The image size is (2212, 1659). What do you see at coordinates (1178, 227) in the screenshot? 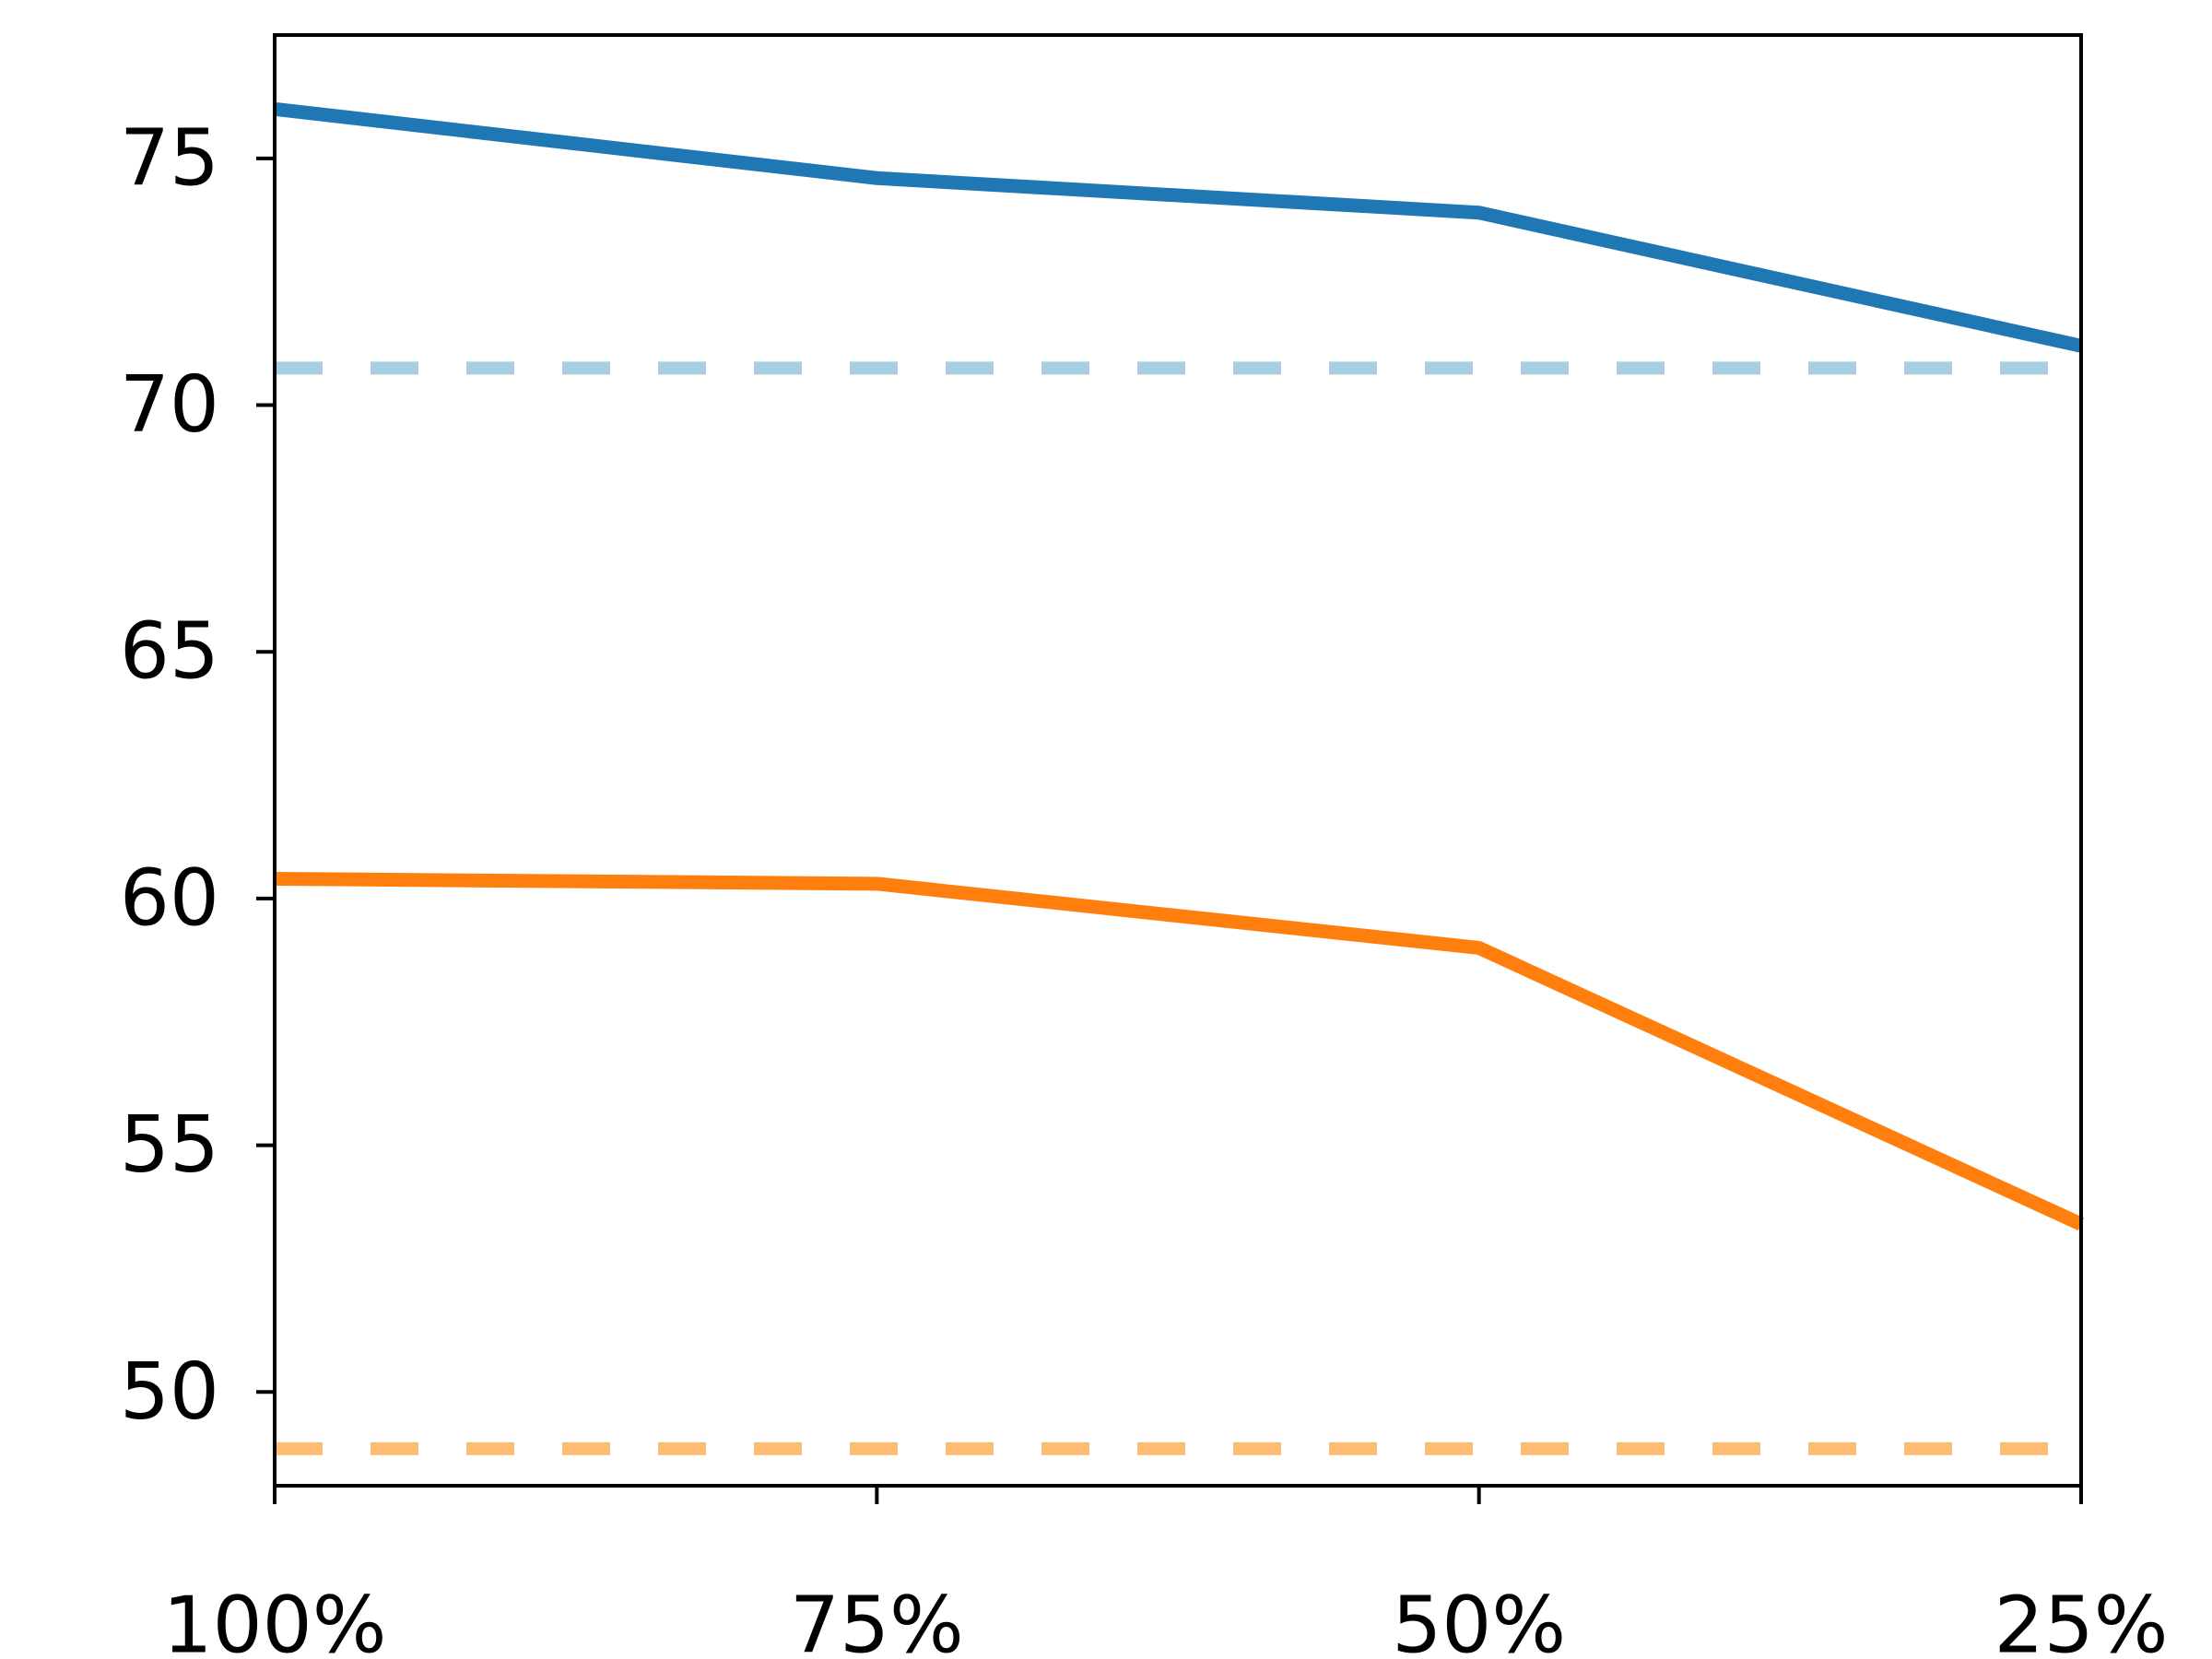
I see `blue-solid-series` at bounding box center [1178, 227].